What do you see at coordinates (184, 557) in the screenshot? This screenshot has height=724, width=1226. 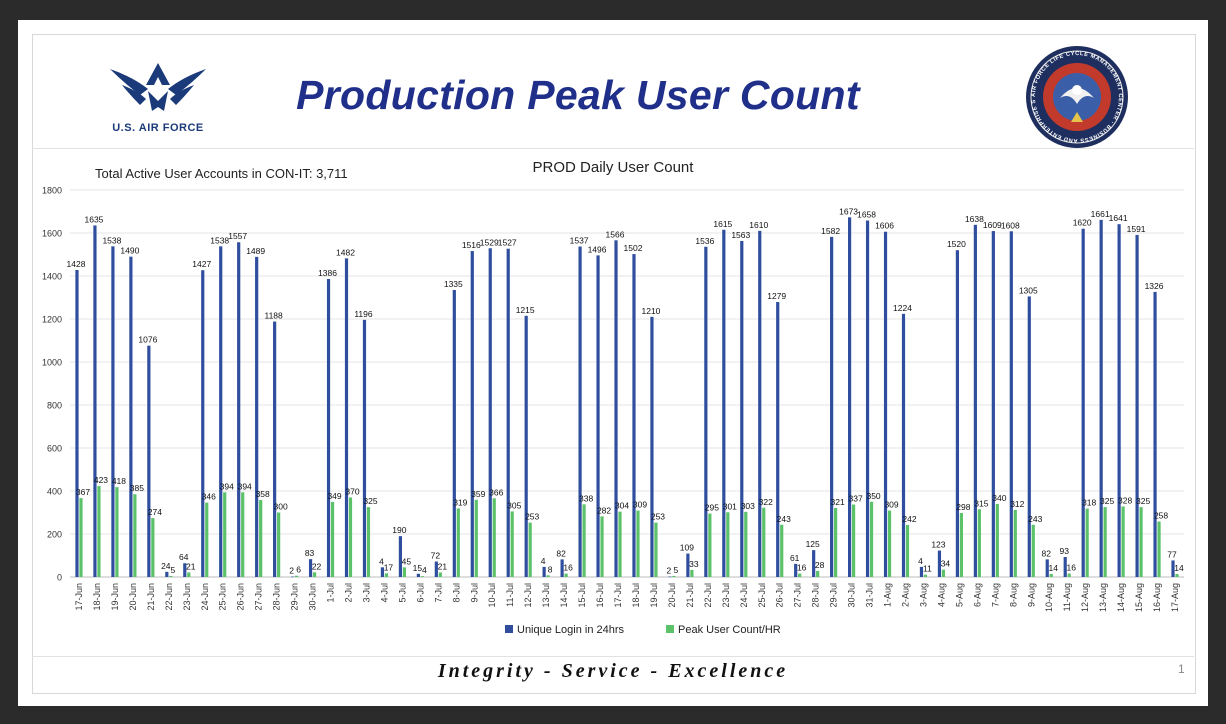 I see `unique-login-data-label: 64` at bounding box center [184, 557].